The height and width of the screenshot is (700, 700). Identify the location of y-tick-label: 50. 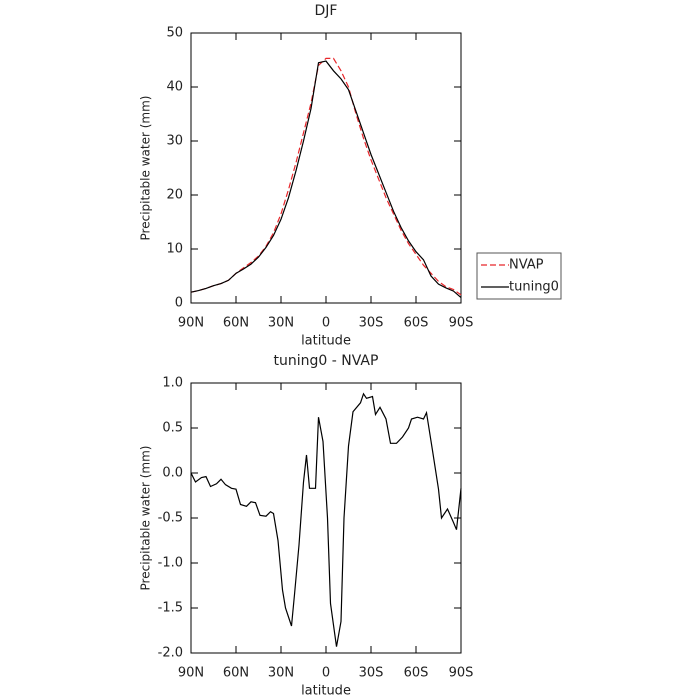
(174, 33).